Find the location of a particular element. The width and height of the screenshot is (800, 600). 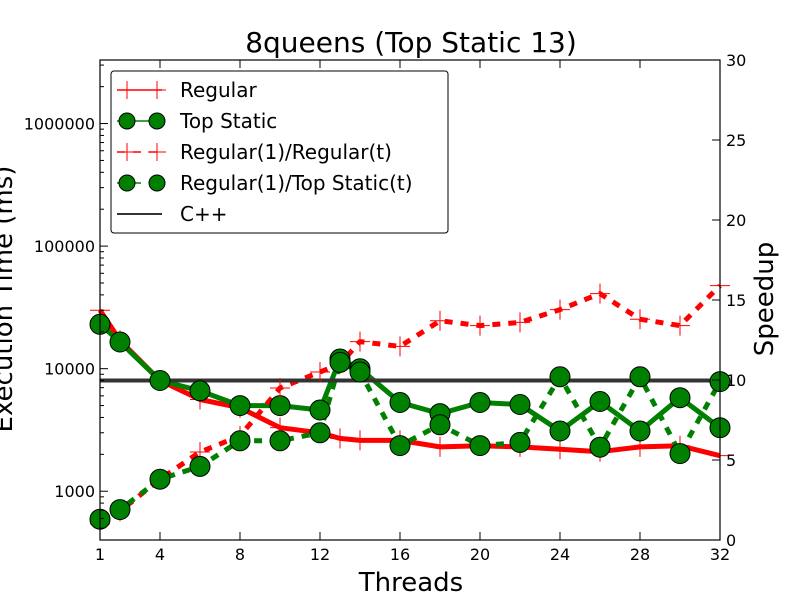

x-tick-label-4: 16 is located at coordinates (400, 554).